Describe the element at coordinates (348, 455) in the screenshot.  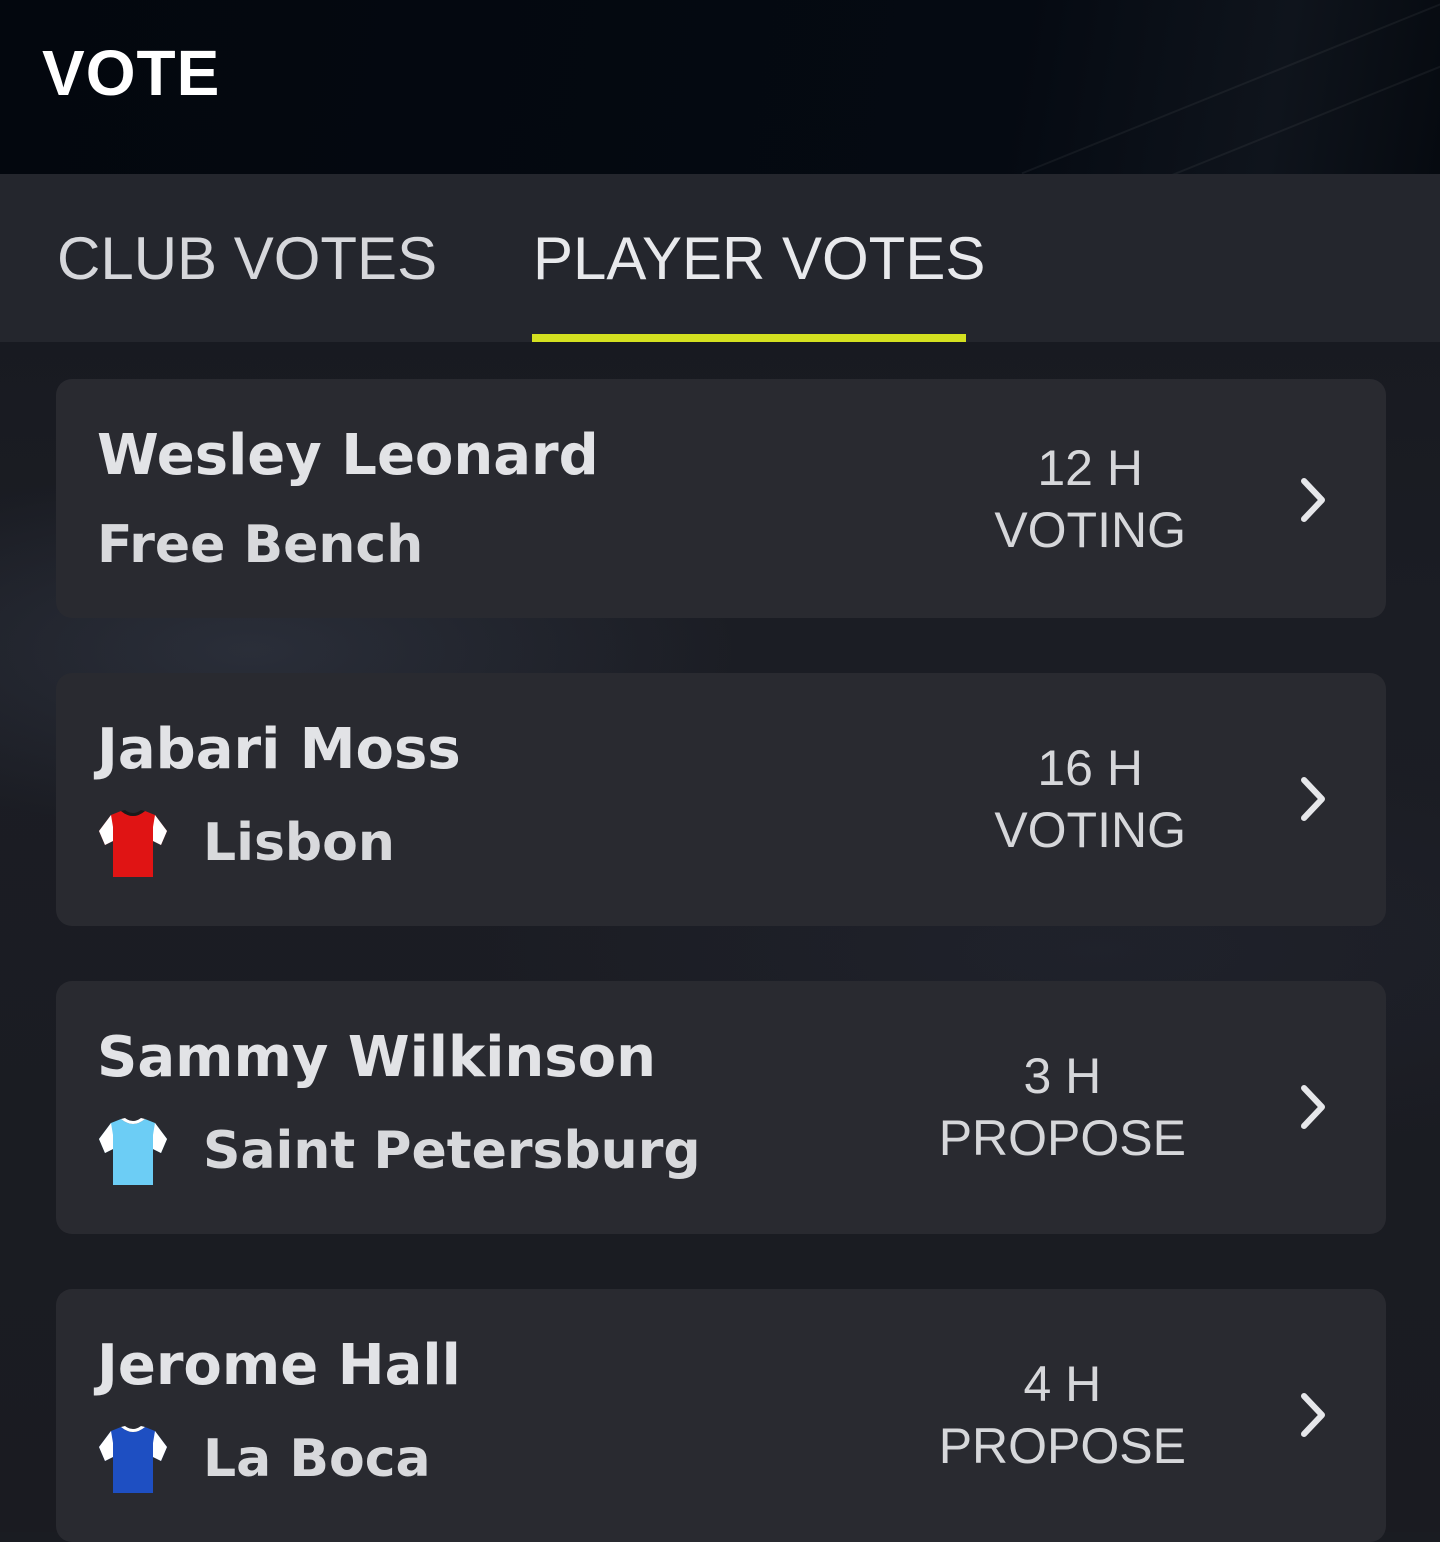
I see `player-name: Wesley Leonard` at that location.